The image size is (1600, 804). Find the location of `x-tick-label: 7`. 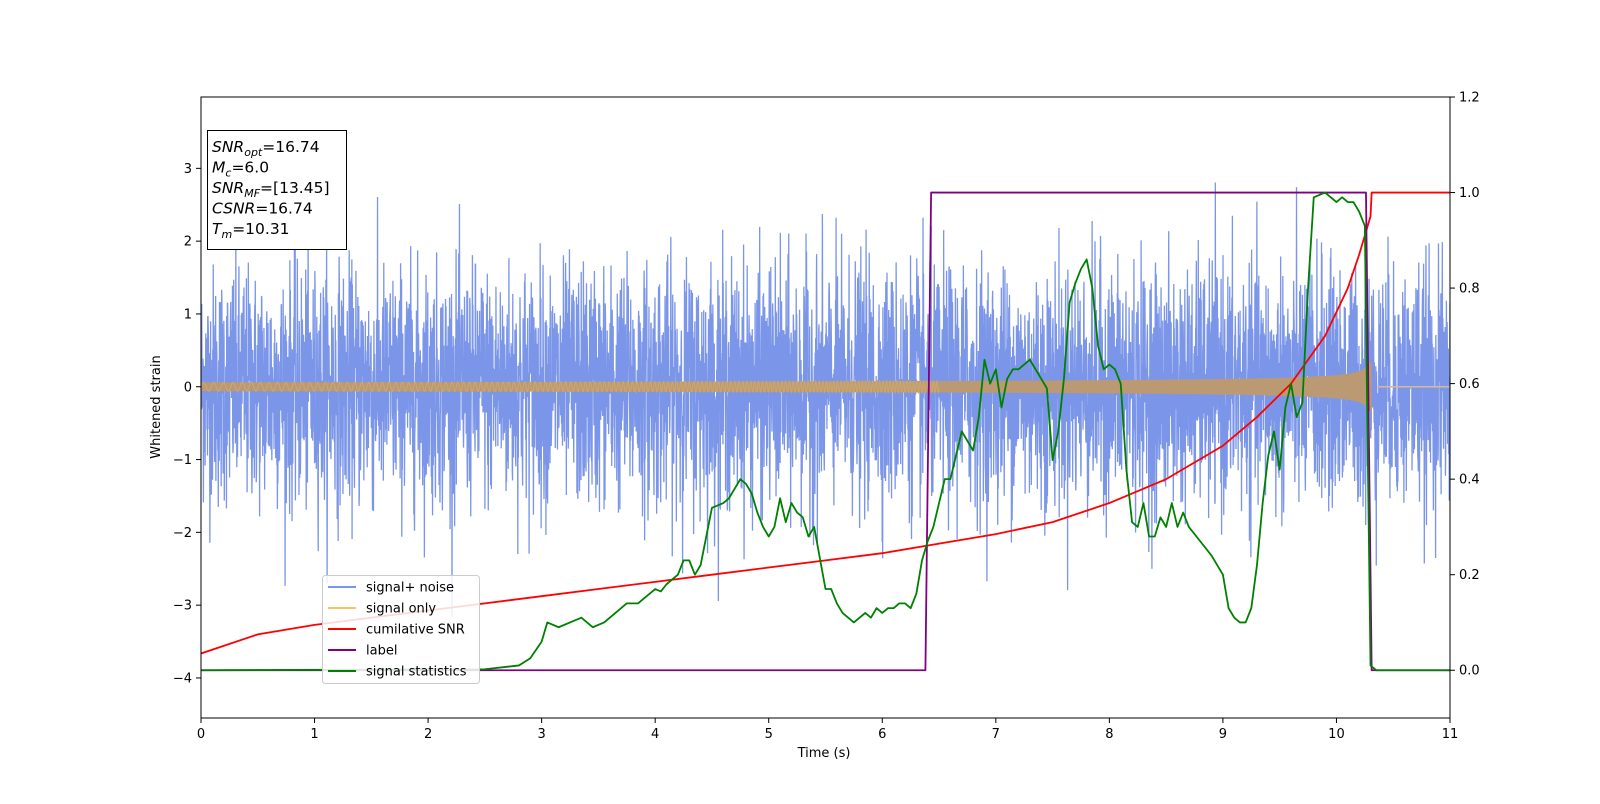

x-tick-label: 7 is located at coordinates (996, 734).